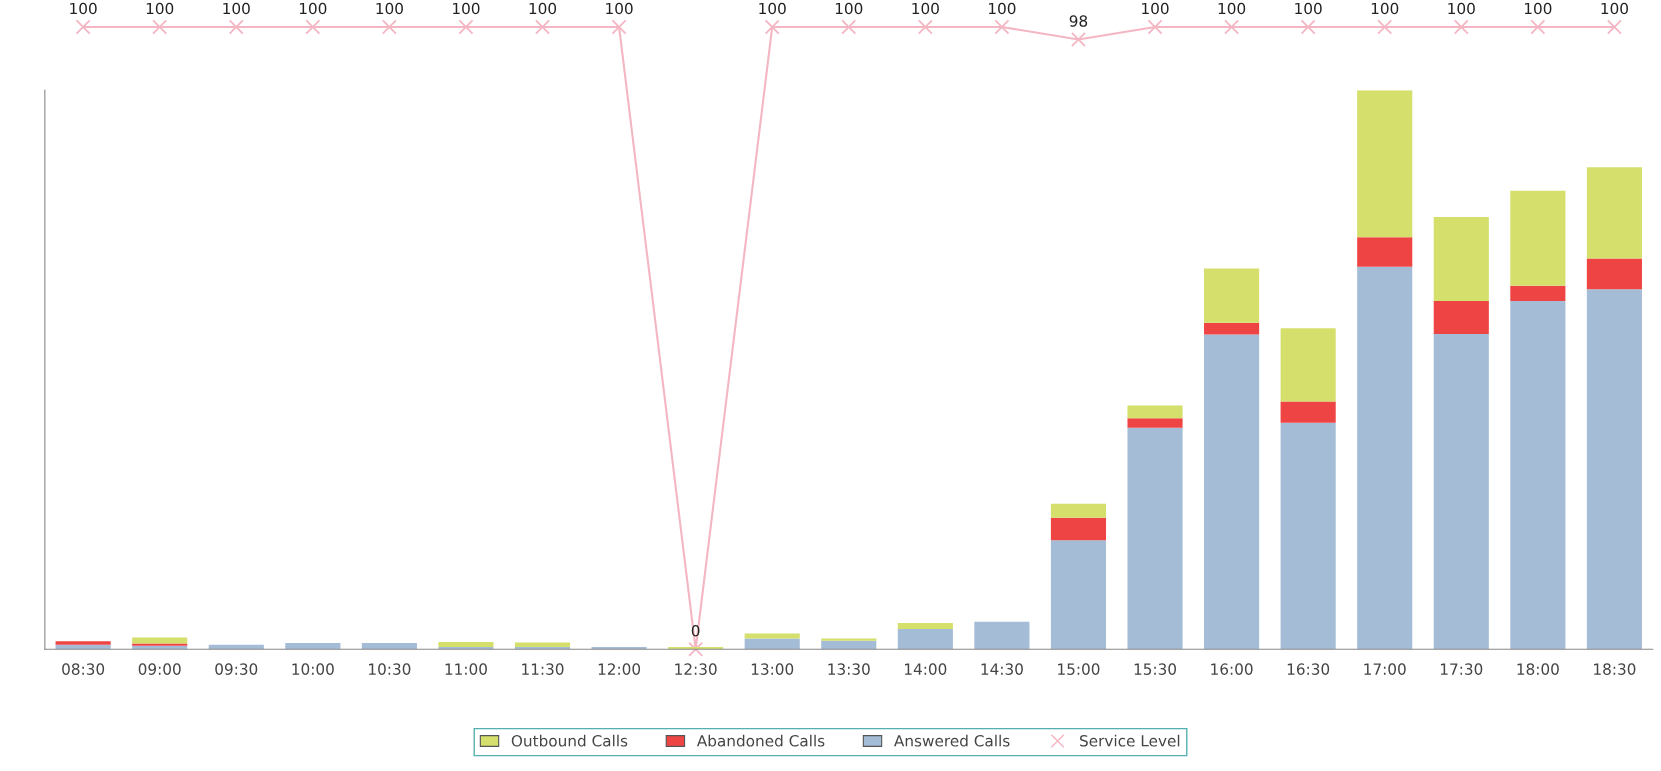  What do you see at coordinates (1461, 669) in the screenshot?
I see `x-tick-label: 17:30` at bounding box center [1461, 669].